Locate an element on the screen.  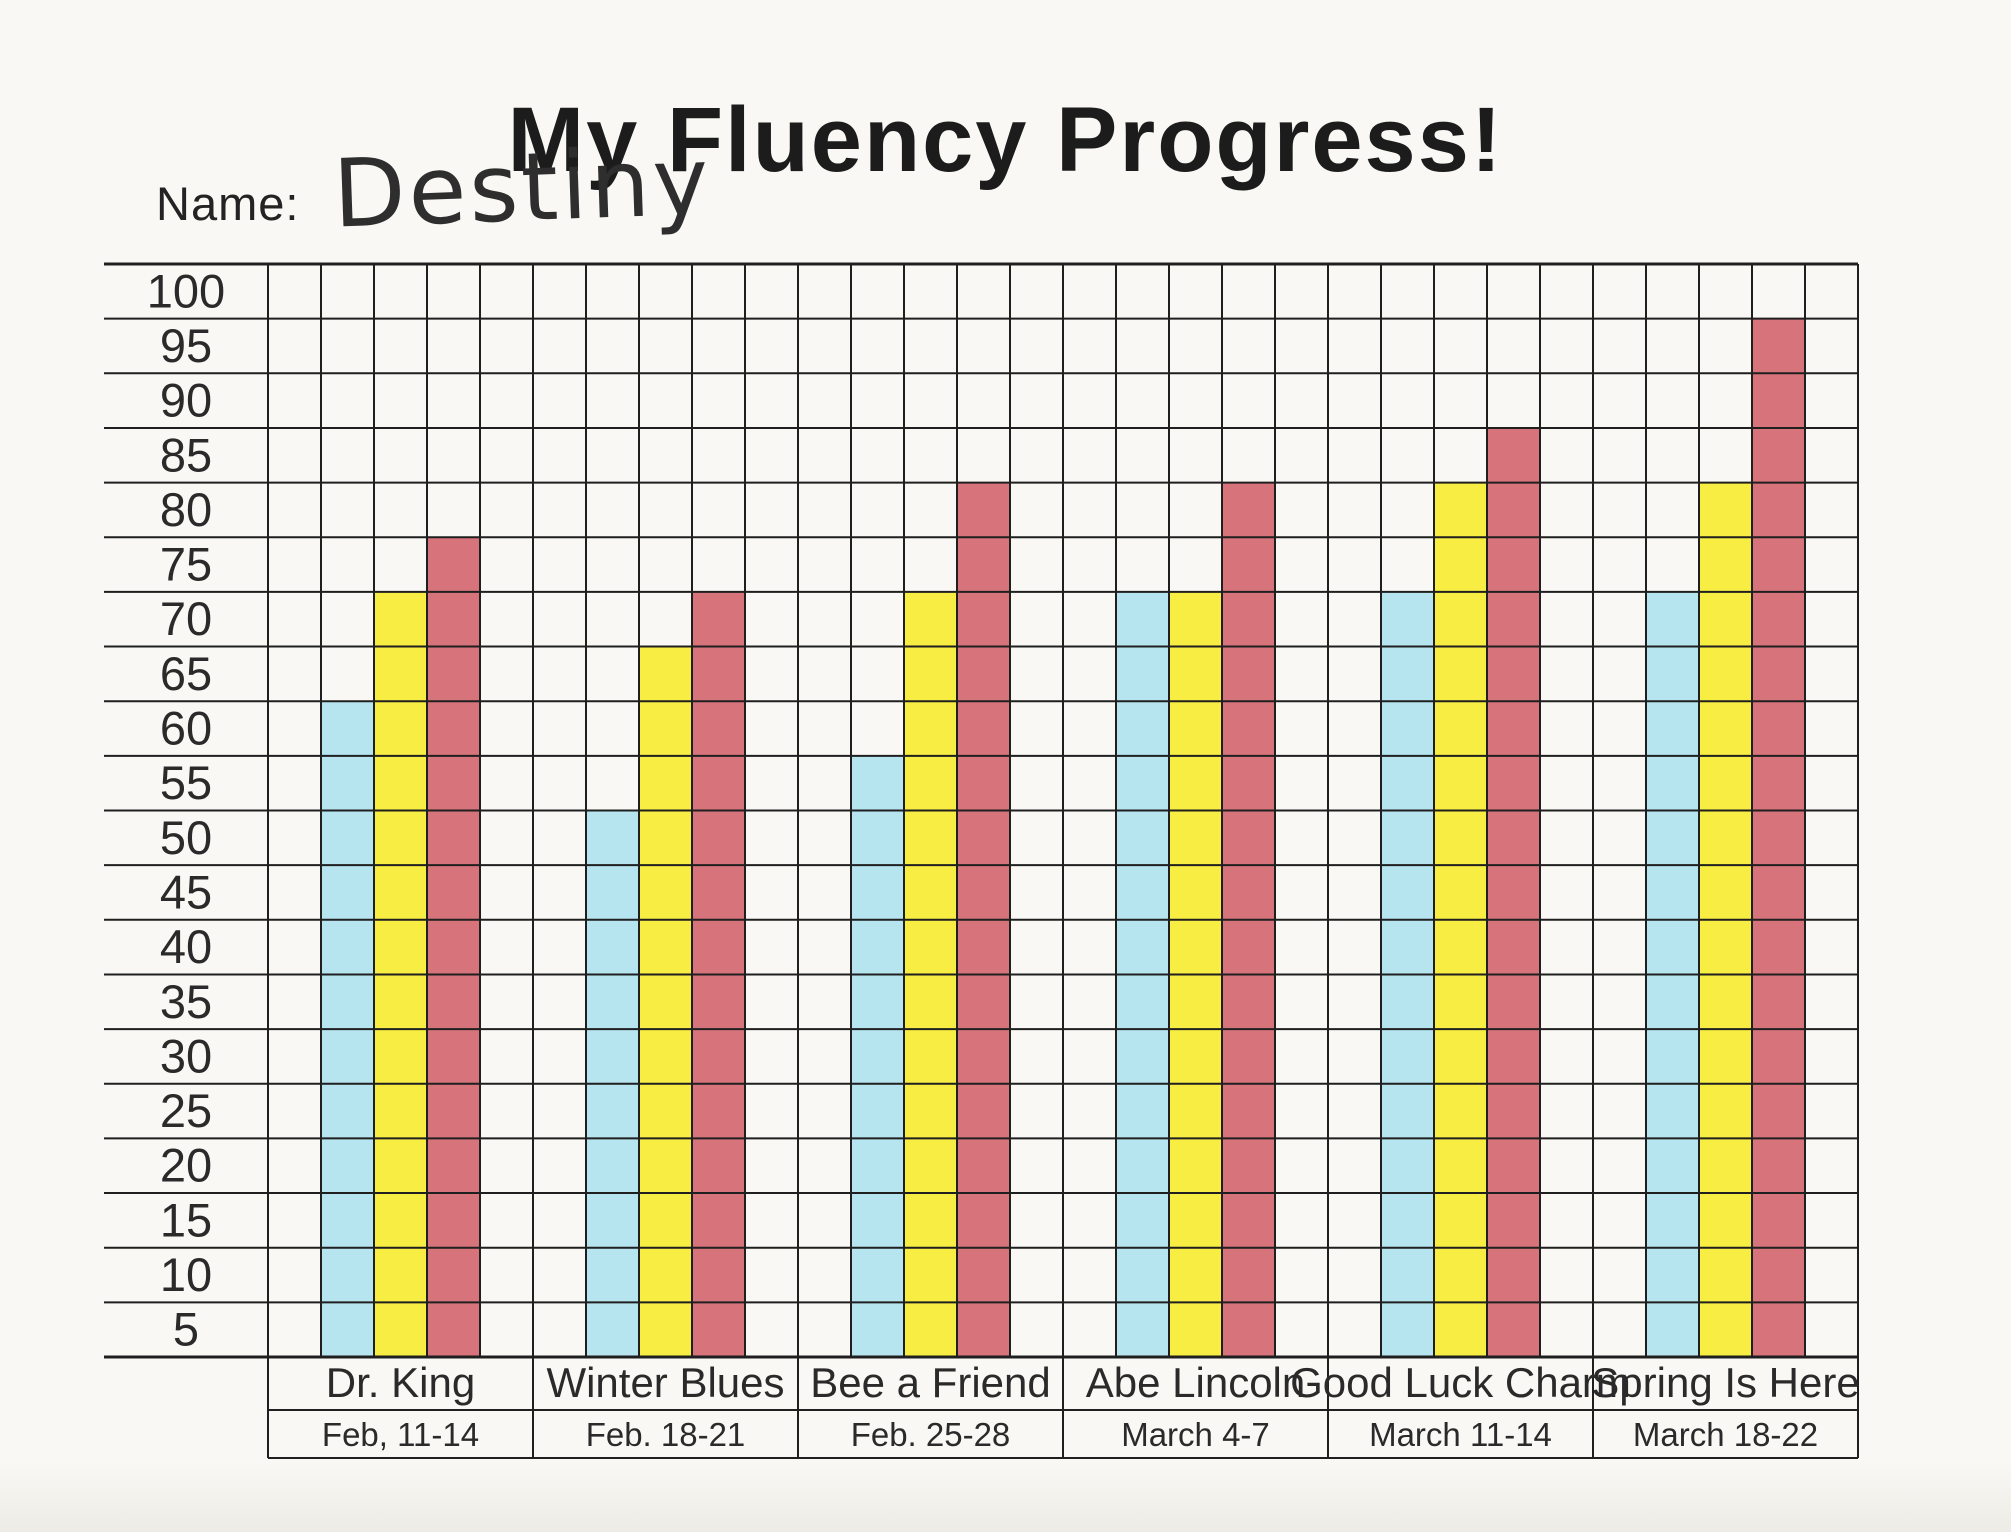
y-tick-90: 90 is located at coordinates (186, 400).